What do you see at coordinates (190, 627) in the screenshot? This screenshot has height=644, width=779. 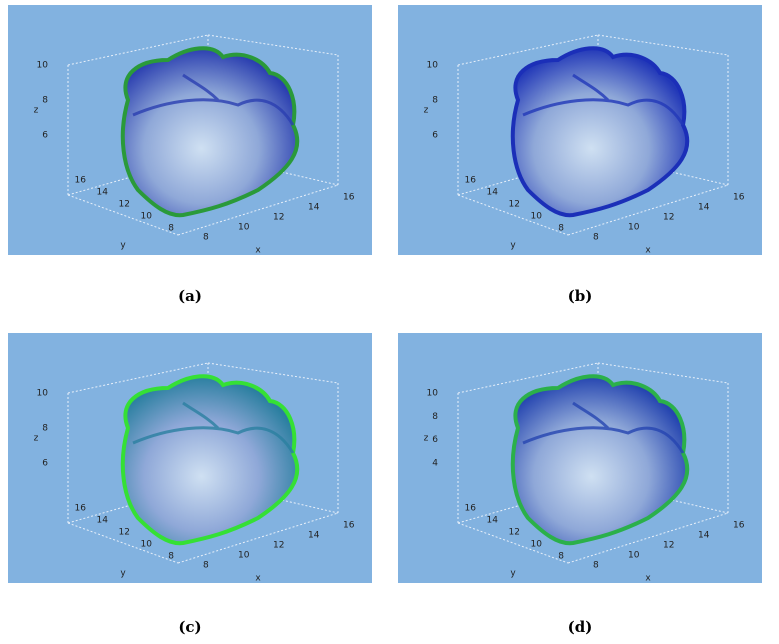 I see `caption: (c)` at bounding box center [190, 627].